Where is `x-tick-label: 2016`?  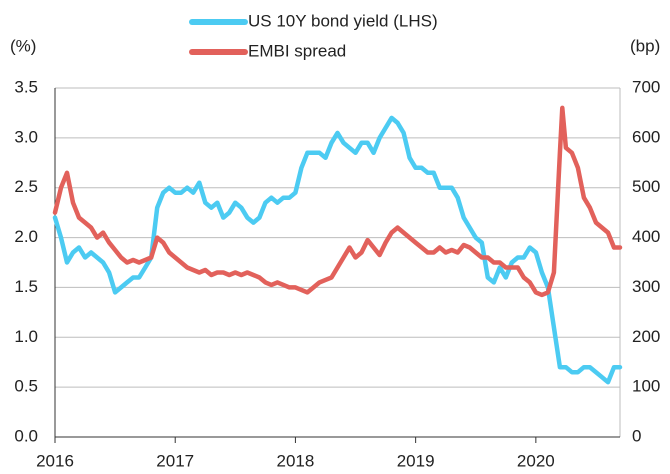
x-tick-label: 2016 is located at coordinates (55, 460).